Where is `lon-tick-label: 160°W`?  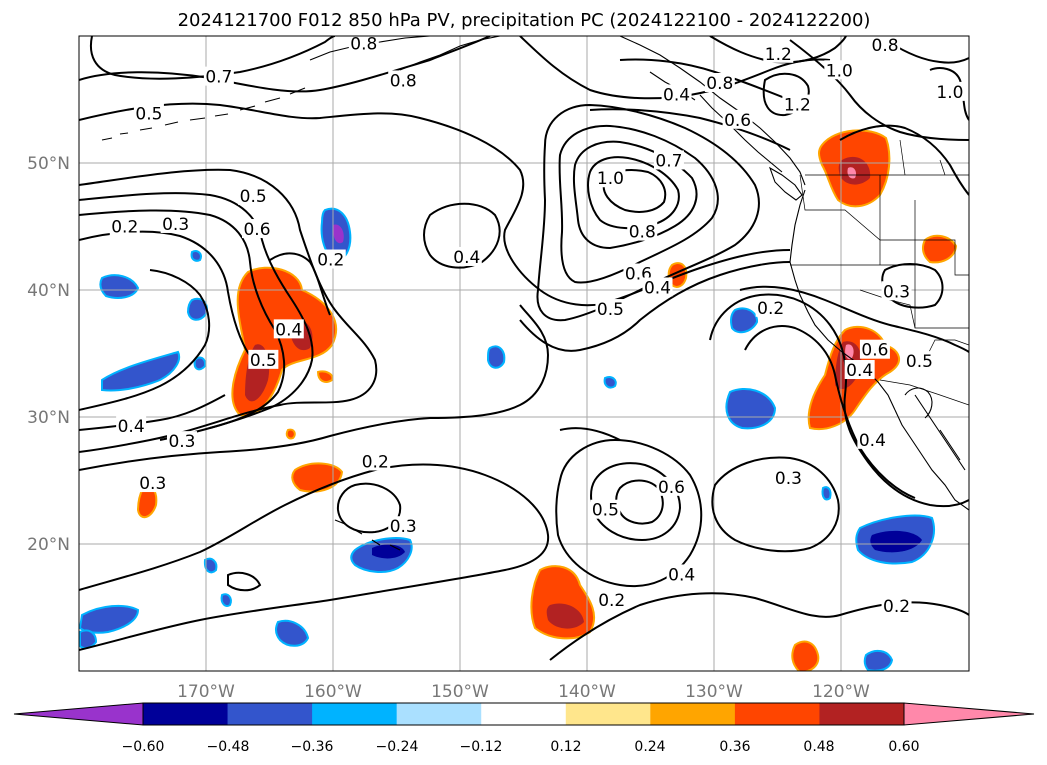 lon-tick-label: 160°W is located at coordinates (333, 692).